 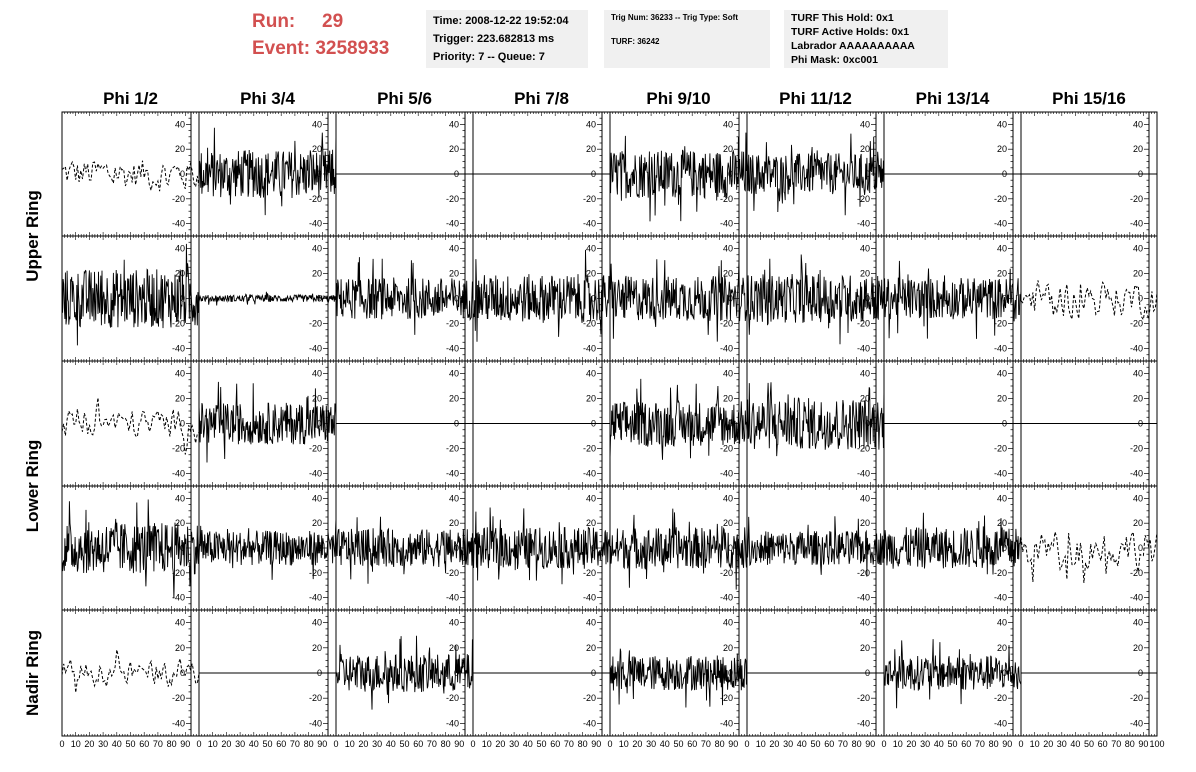 I want to click on column-title: Phi 15/16, so click(x=1089, y=98).